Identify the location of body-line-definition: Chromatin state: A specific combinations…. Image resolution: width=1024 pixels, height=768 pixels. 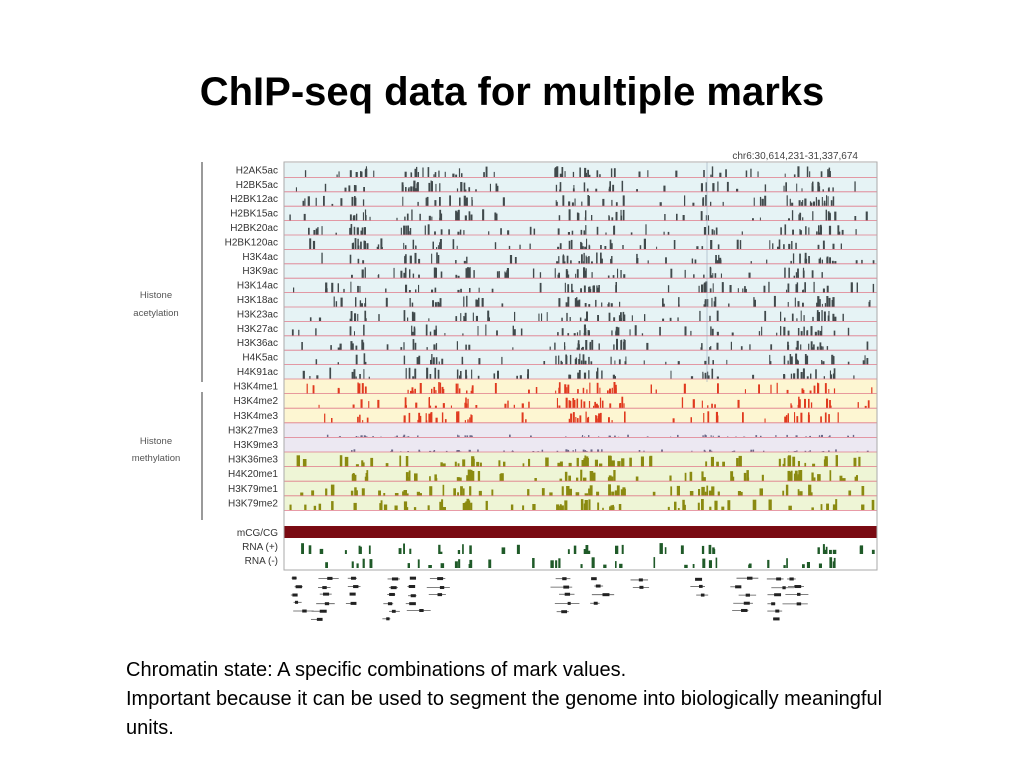
(376, 670).